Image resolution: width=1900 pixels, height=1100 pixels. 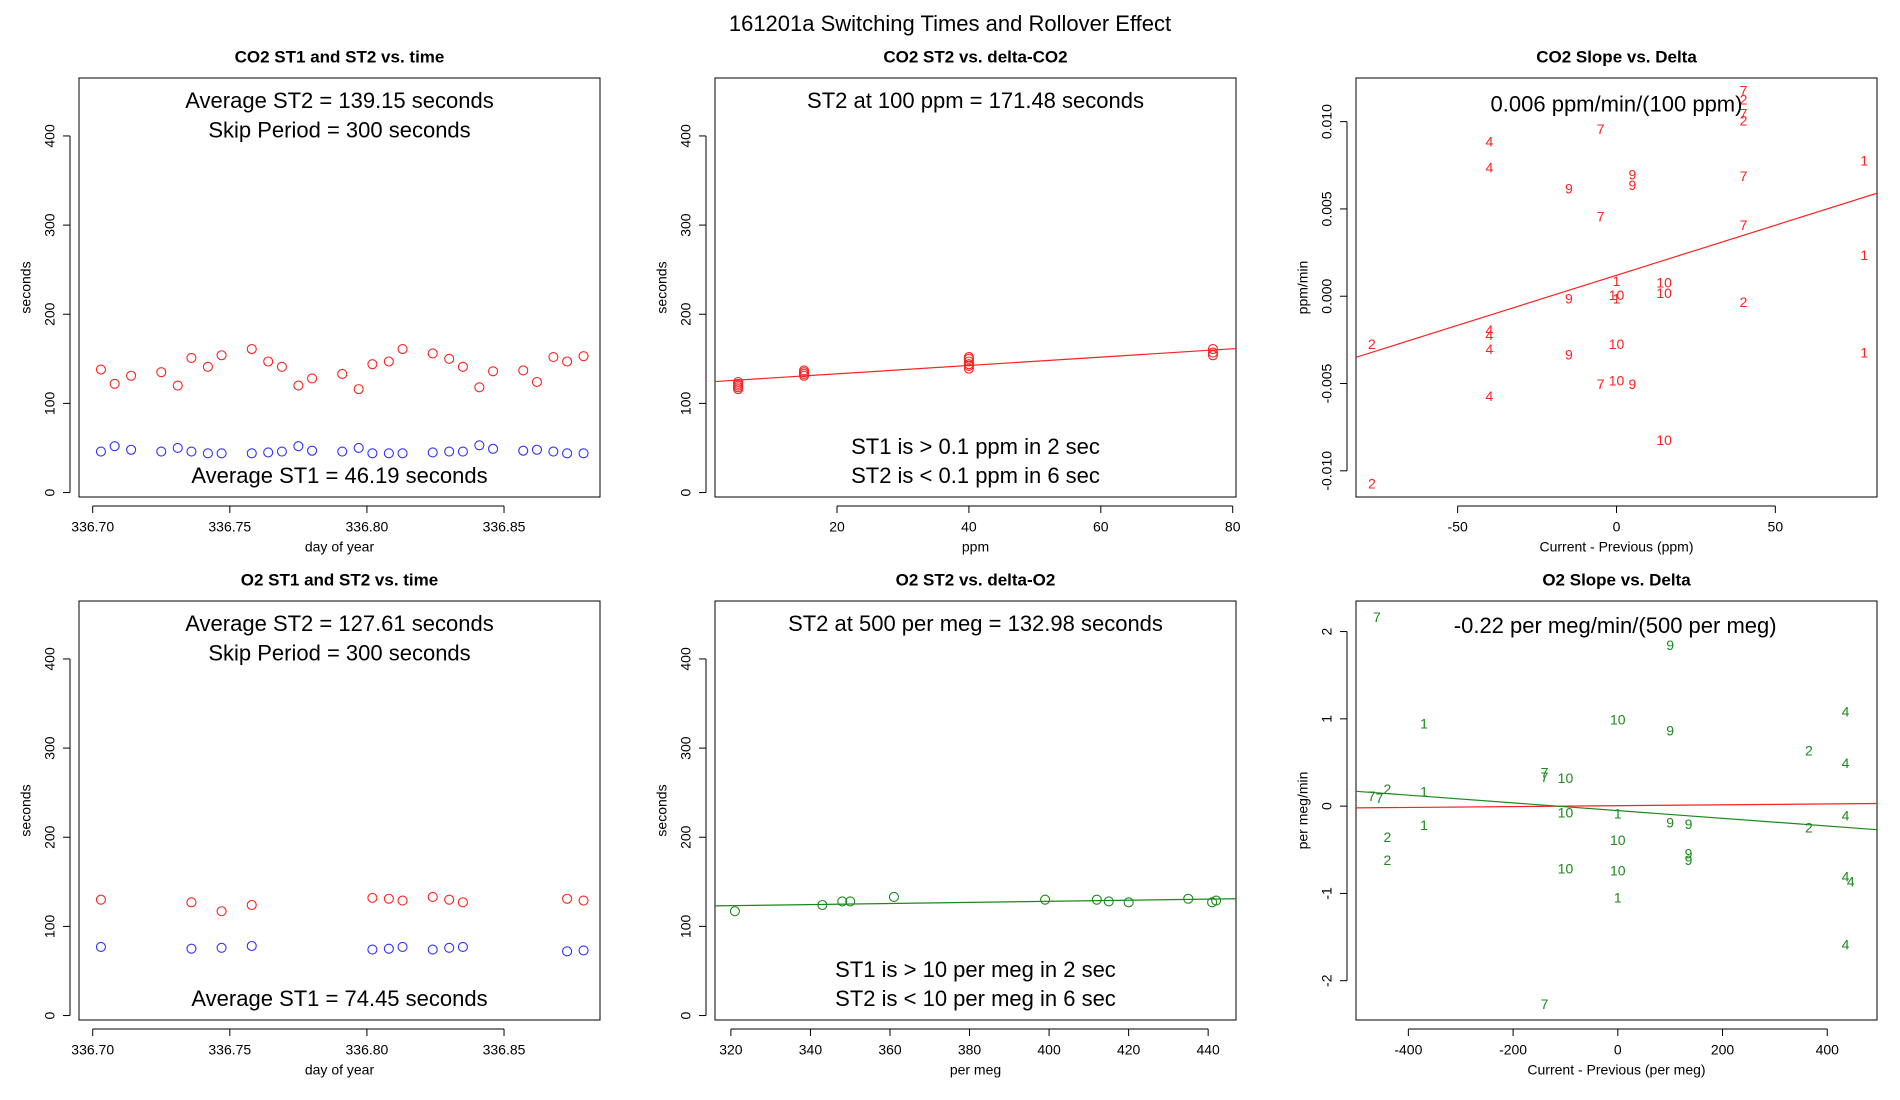 I want to click on x-tick-label: 40, so click(x=969, y=527).